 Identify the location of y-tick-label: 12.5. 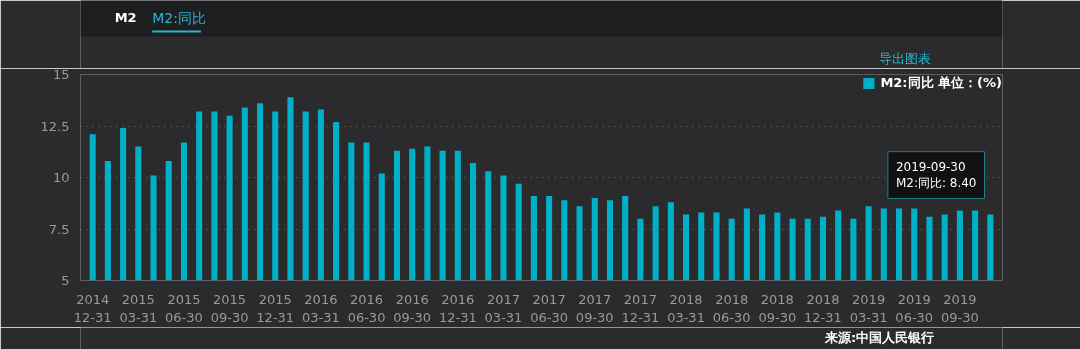
(55, 126).